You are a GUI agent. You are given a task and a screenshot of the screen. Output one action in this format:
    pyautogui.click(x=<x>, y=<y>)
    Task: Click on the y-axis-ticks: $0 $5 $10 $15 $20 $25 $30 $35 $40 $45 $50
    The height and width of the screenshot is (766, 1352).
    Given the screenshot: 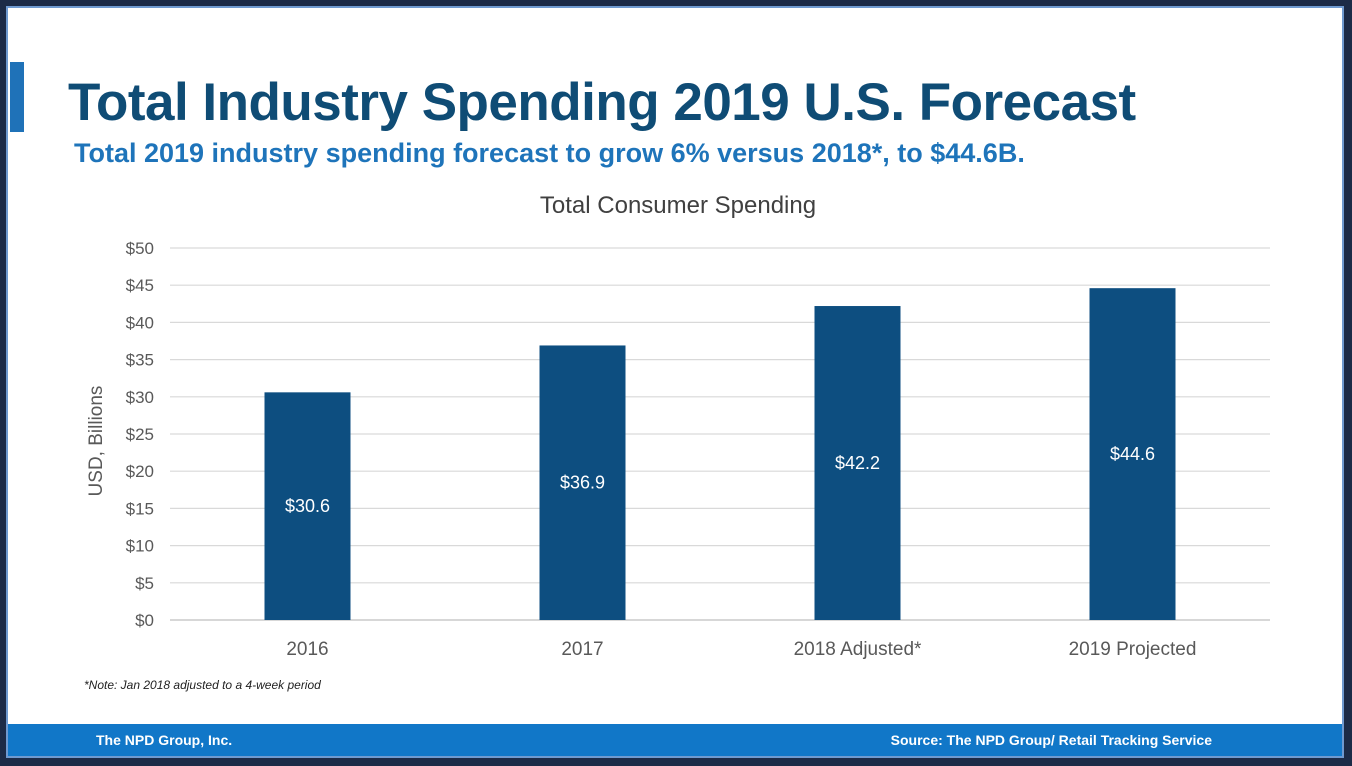 What is the action you would take?
    pyautogui.click(x=140, y=434)
    